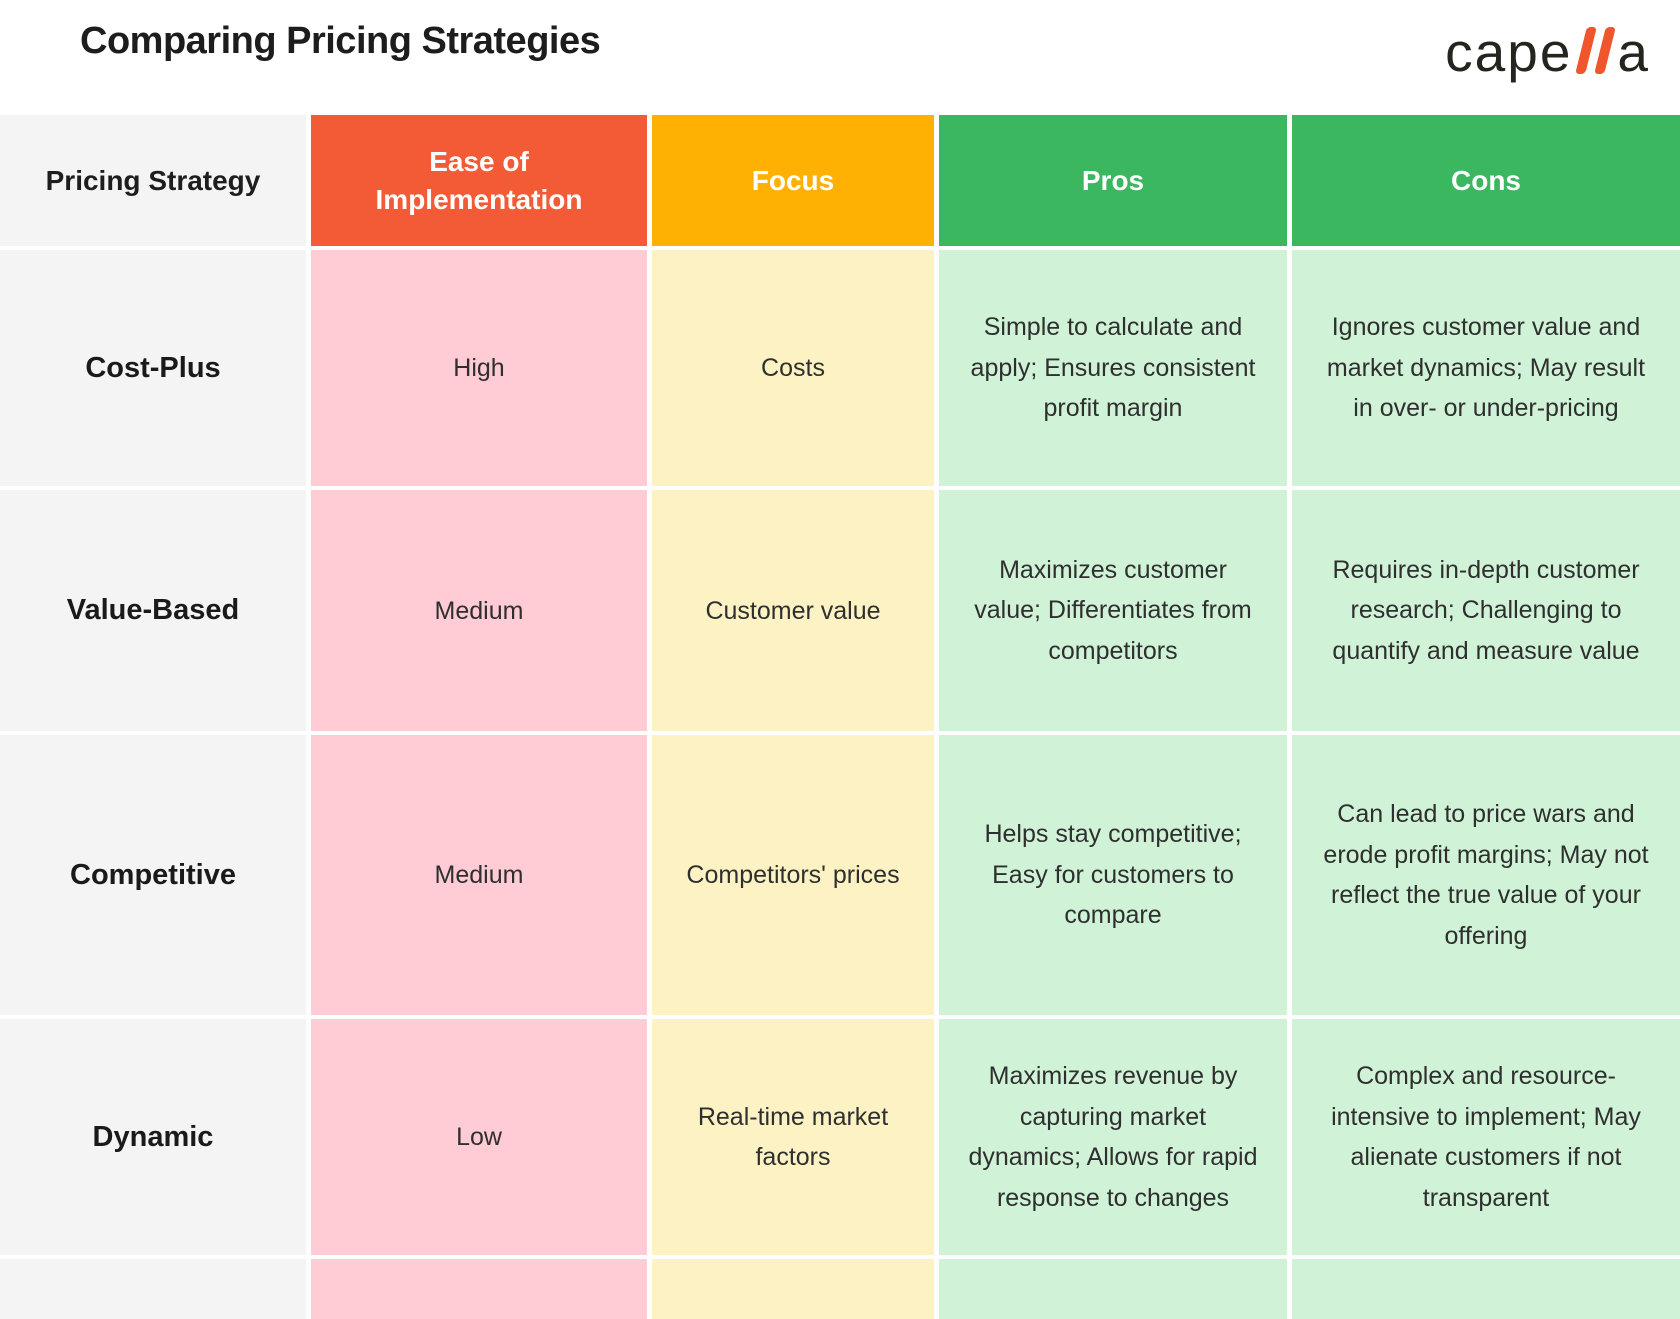 The width and height of the screenshot is (1680, 1319). Describe the element at coordinates (1633, 52) in the screenshot. I see `logo-text-right: a` at that location.